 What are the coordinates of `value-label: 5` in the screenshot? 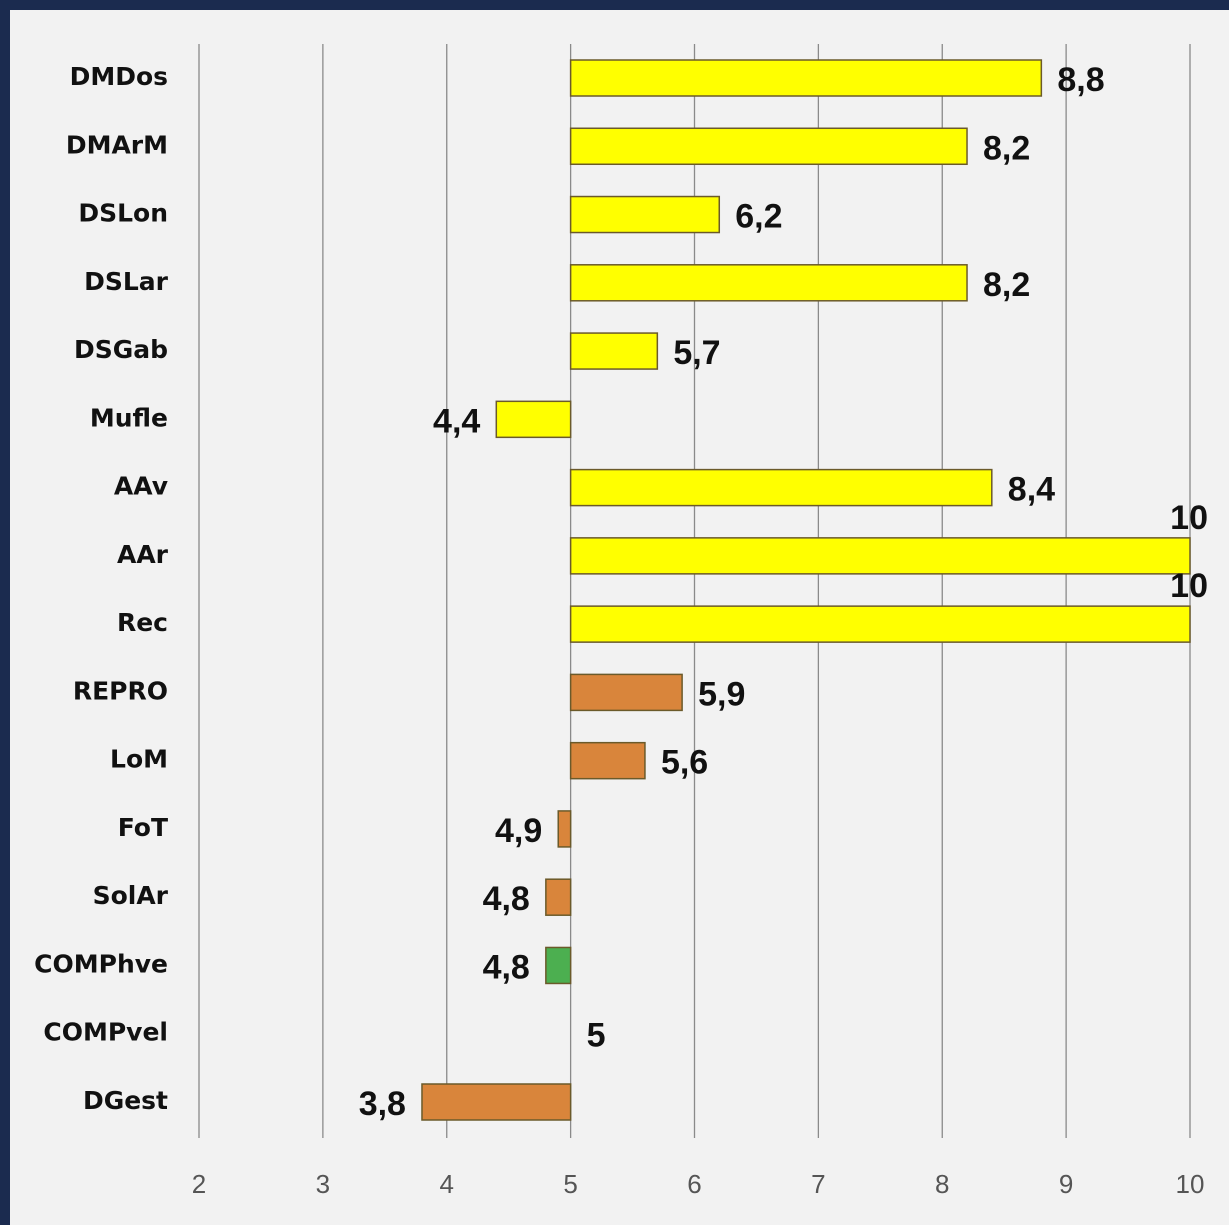 It's located at (596, 1036).